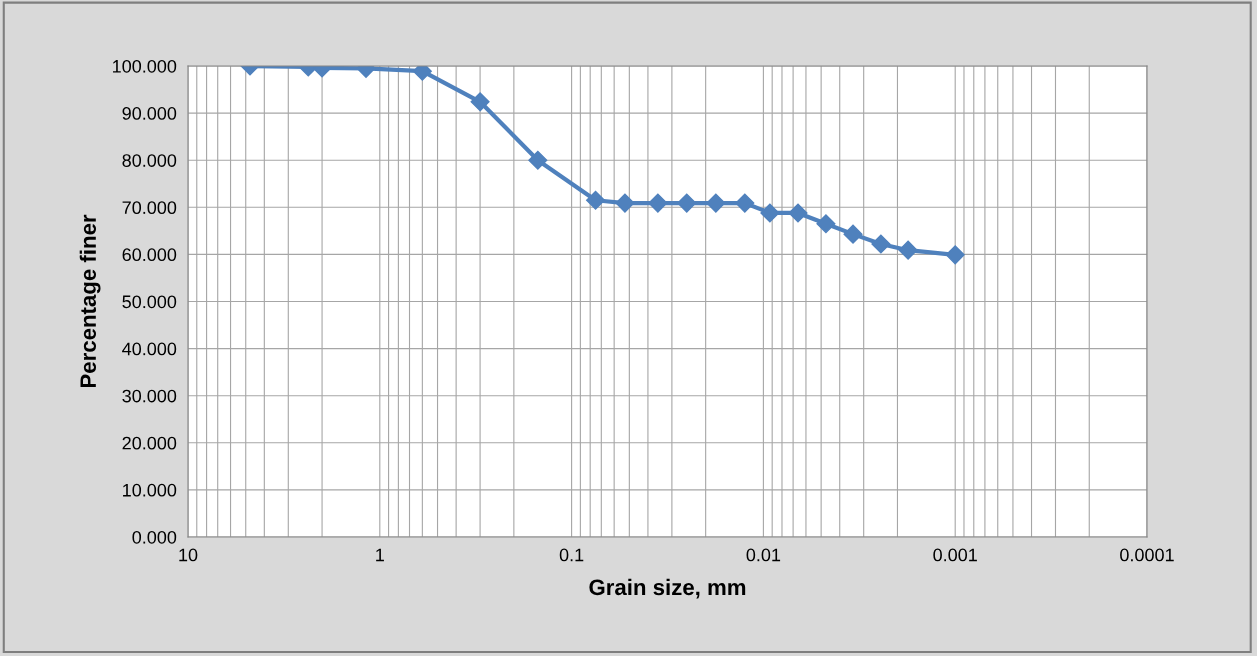 The width and height of the screenshot is (1257, 656). What do you see at coordinates (667, 588) in the screenshot?
I see `x-axis-title: Grain size, mm` at bounding box center [667, 588].